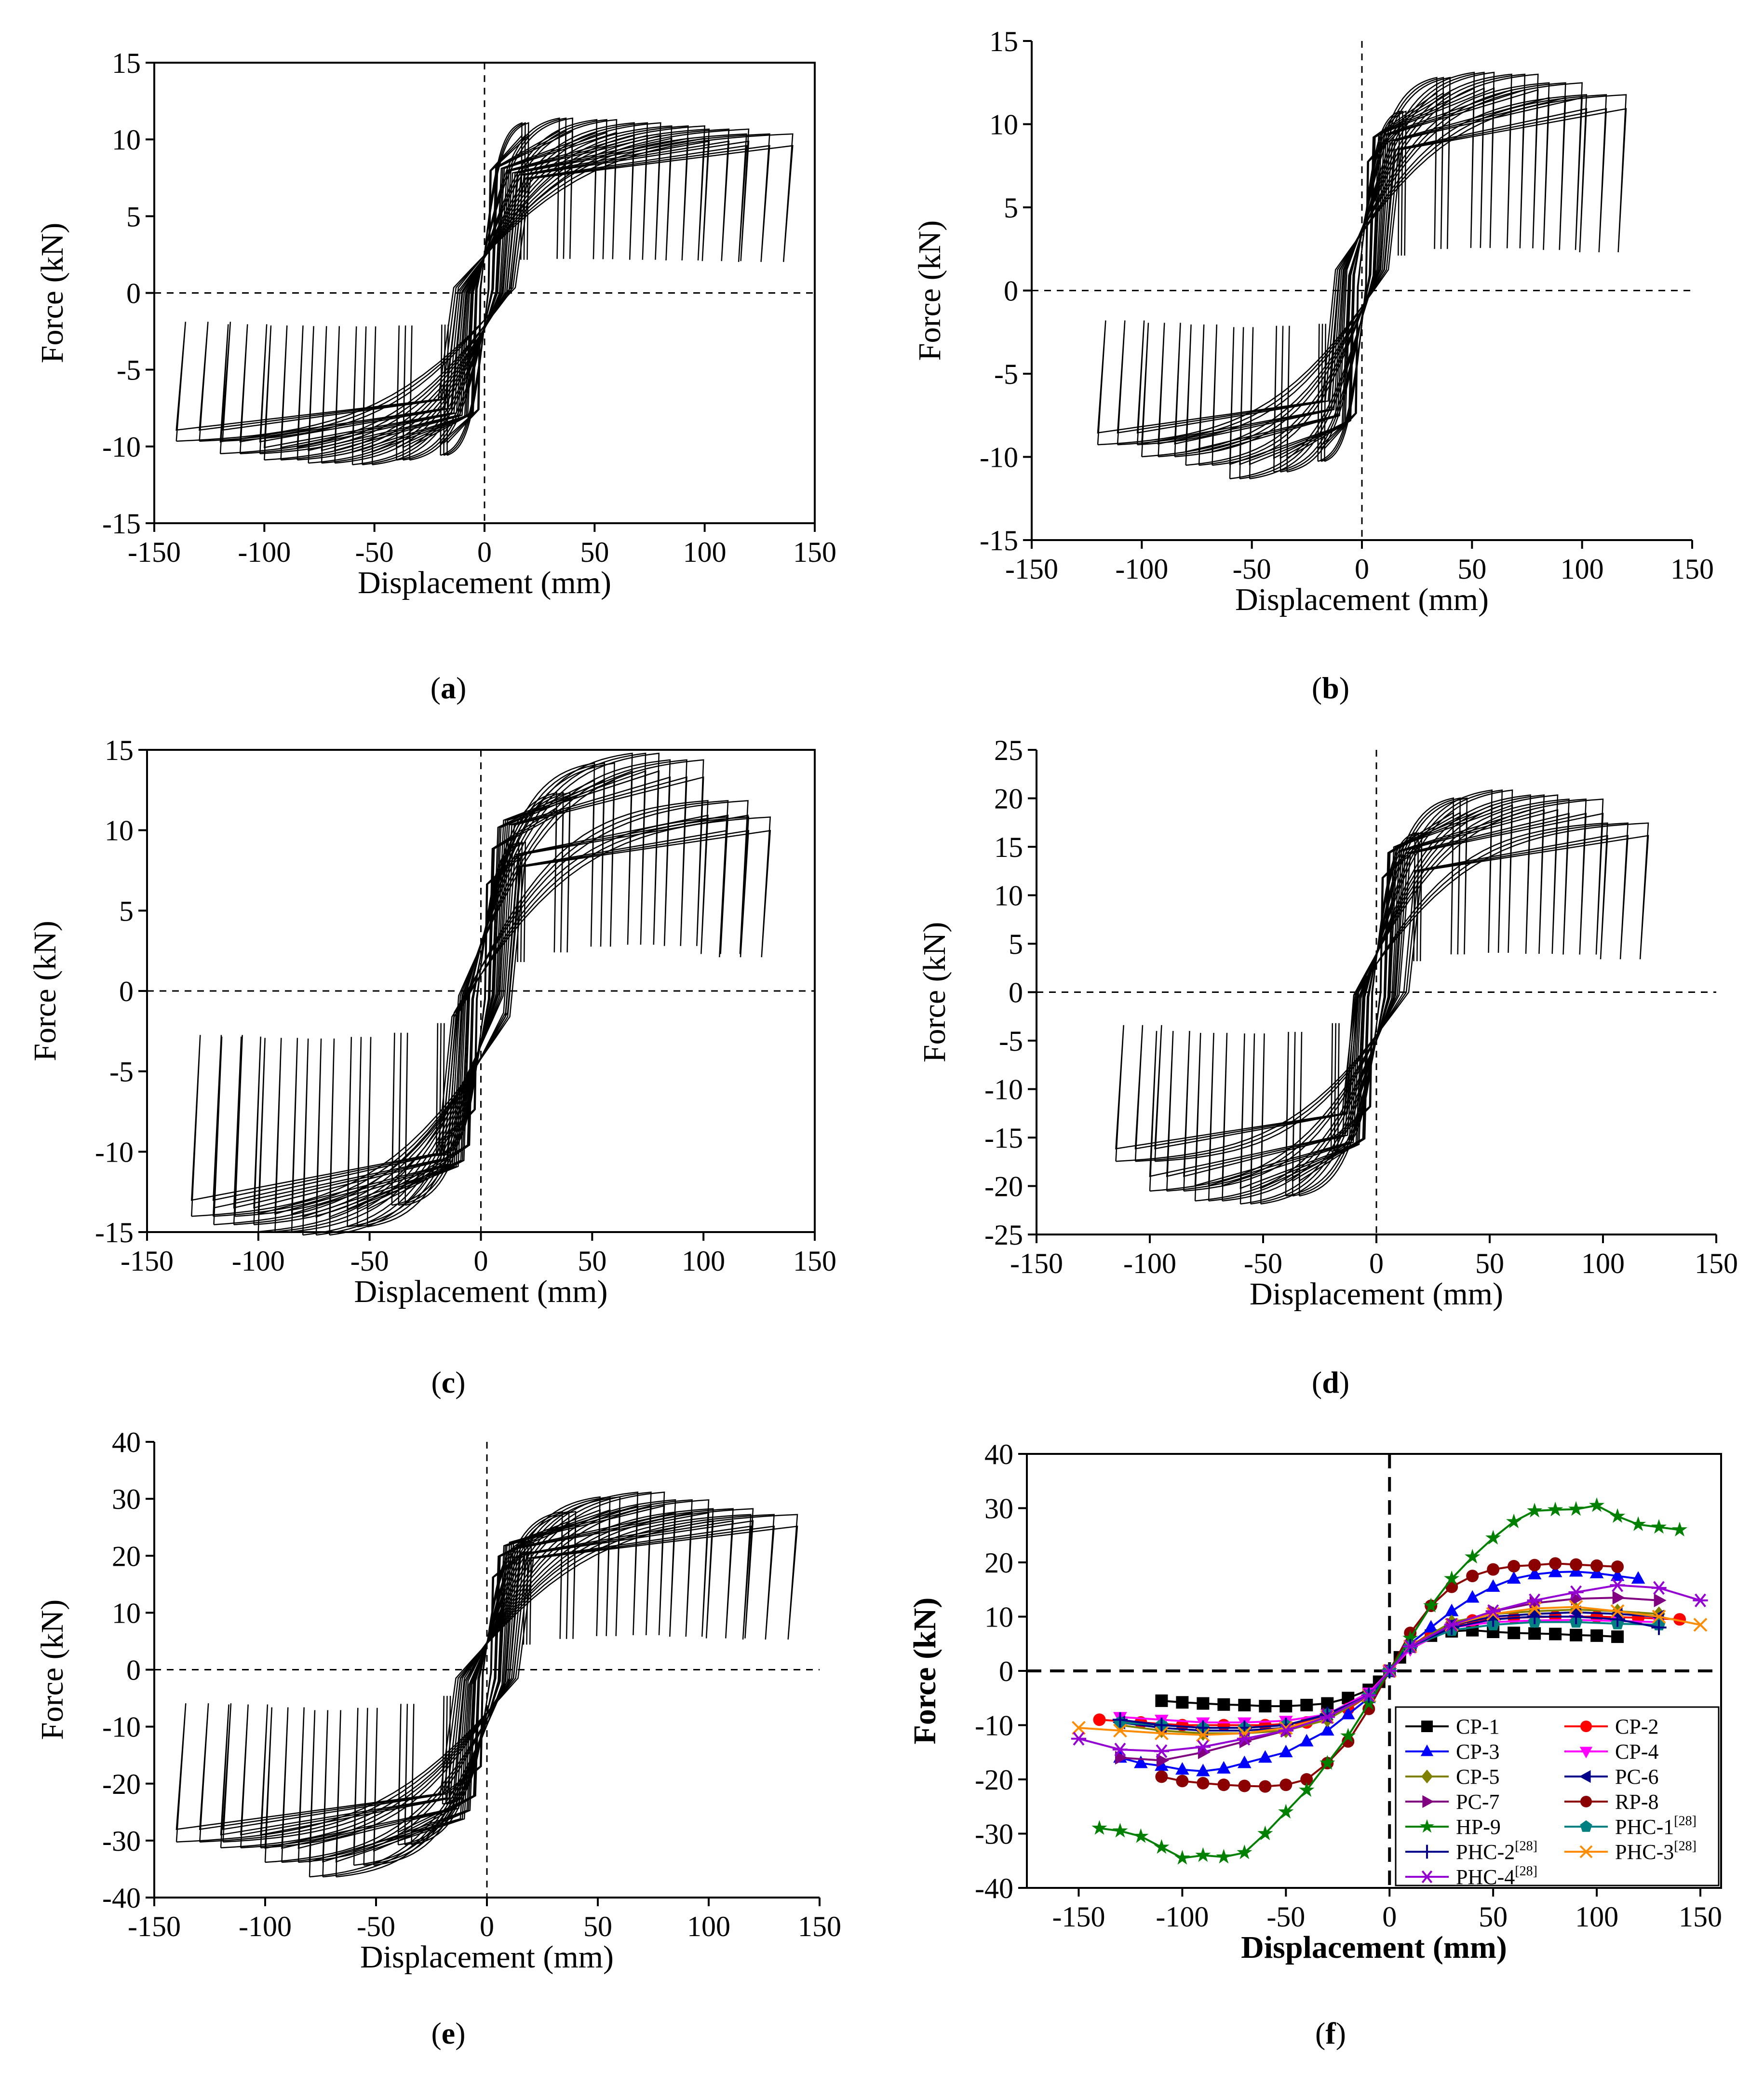 This screenshot has width=1764, height=2075. Describe the element at coordinates (126, 911) in the screenshot. I see `y-tick-label: 5` at that location.